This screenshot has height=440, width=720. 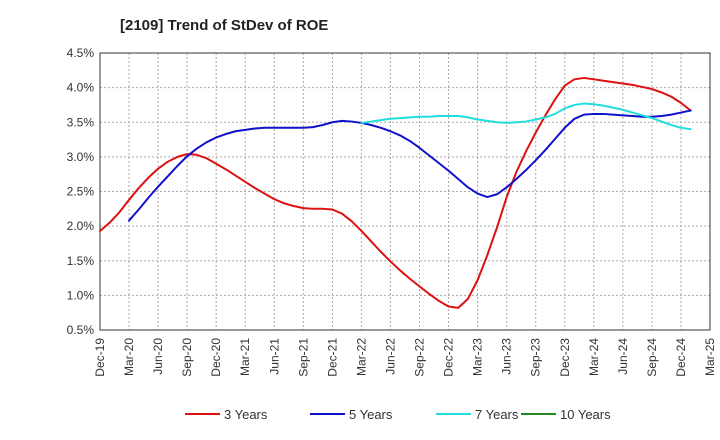 I want to click on legend-item: 7 Years, so click(x=477, y=414).